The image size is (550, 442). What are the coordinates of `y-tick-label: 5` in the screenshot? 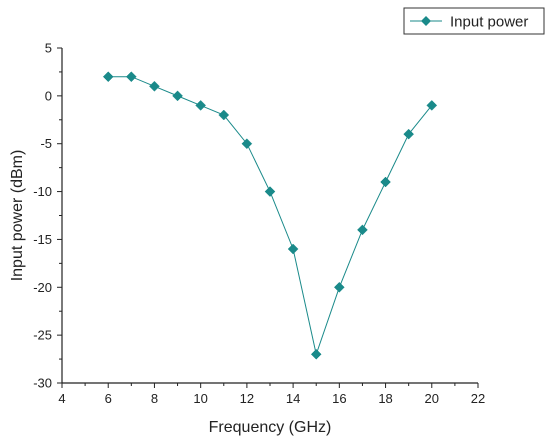 It's located at (48, 48).